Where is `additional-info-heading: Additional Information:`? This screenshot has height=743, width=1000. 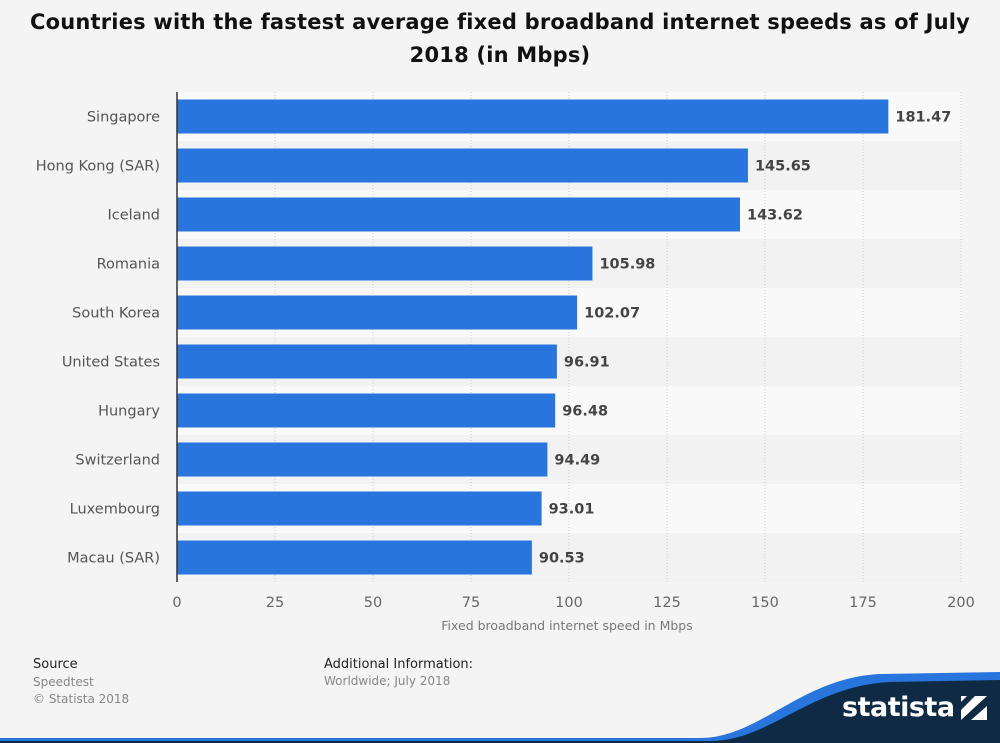 additional-info-heading: Additional Information: is located at coordinates (399, 664).